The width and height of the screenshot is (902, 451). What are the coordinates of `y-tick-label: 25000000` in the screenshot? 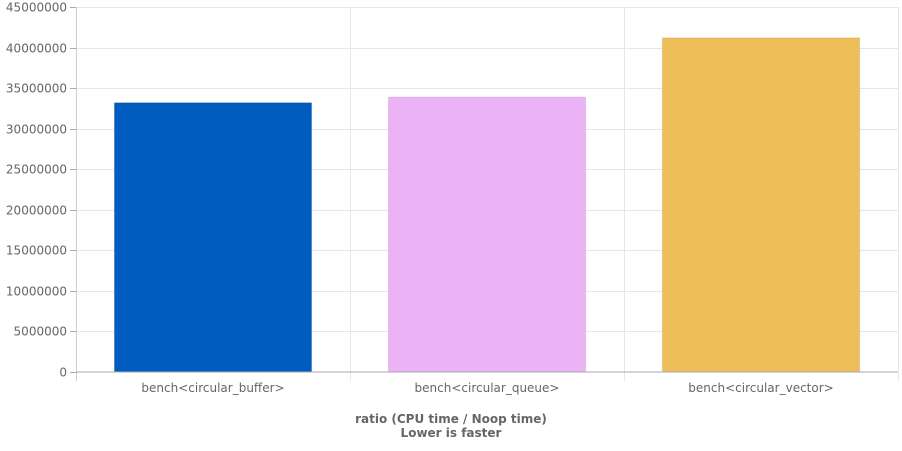 It's located at (36, 170).